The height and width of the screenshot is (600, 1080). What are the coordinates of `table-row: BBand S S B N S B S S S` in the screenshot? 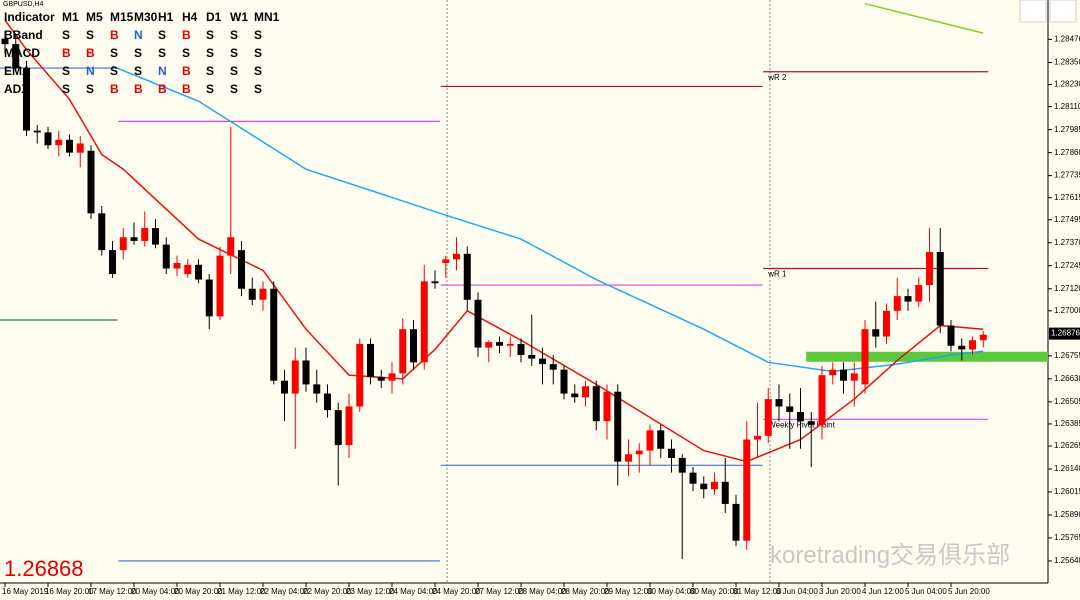 It's located at (141, 35).